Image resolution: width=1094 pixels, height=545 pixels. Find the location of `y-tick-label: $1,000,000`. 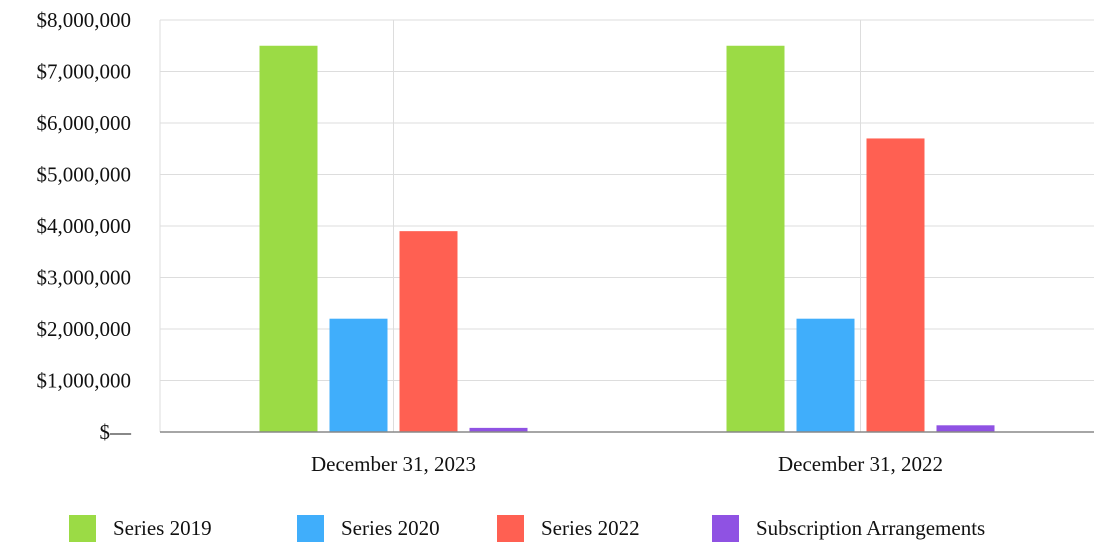

y-tick-label: $1,000,000 is located at coordinates (84, 381).